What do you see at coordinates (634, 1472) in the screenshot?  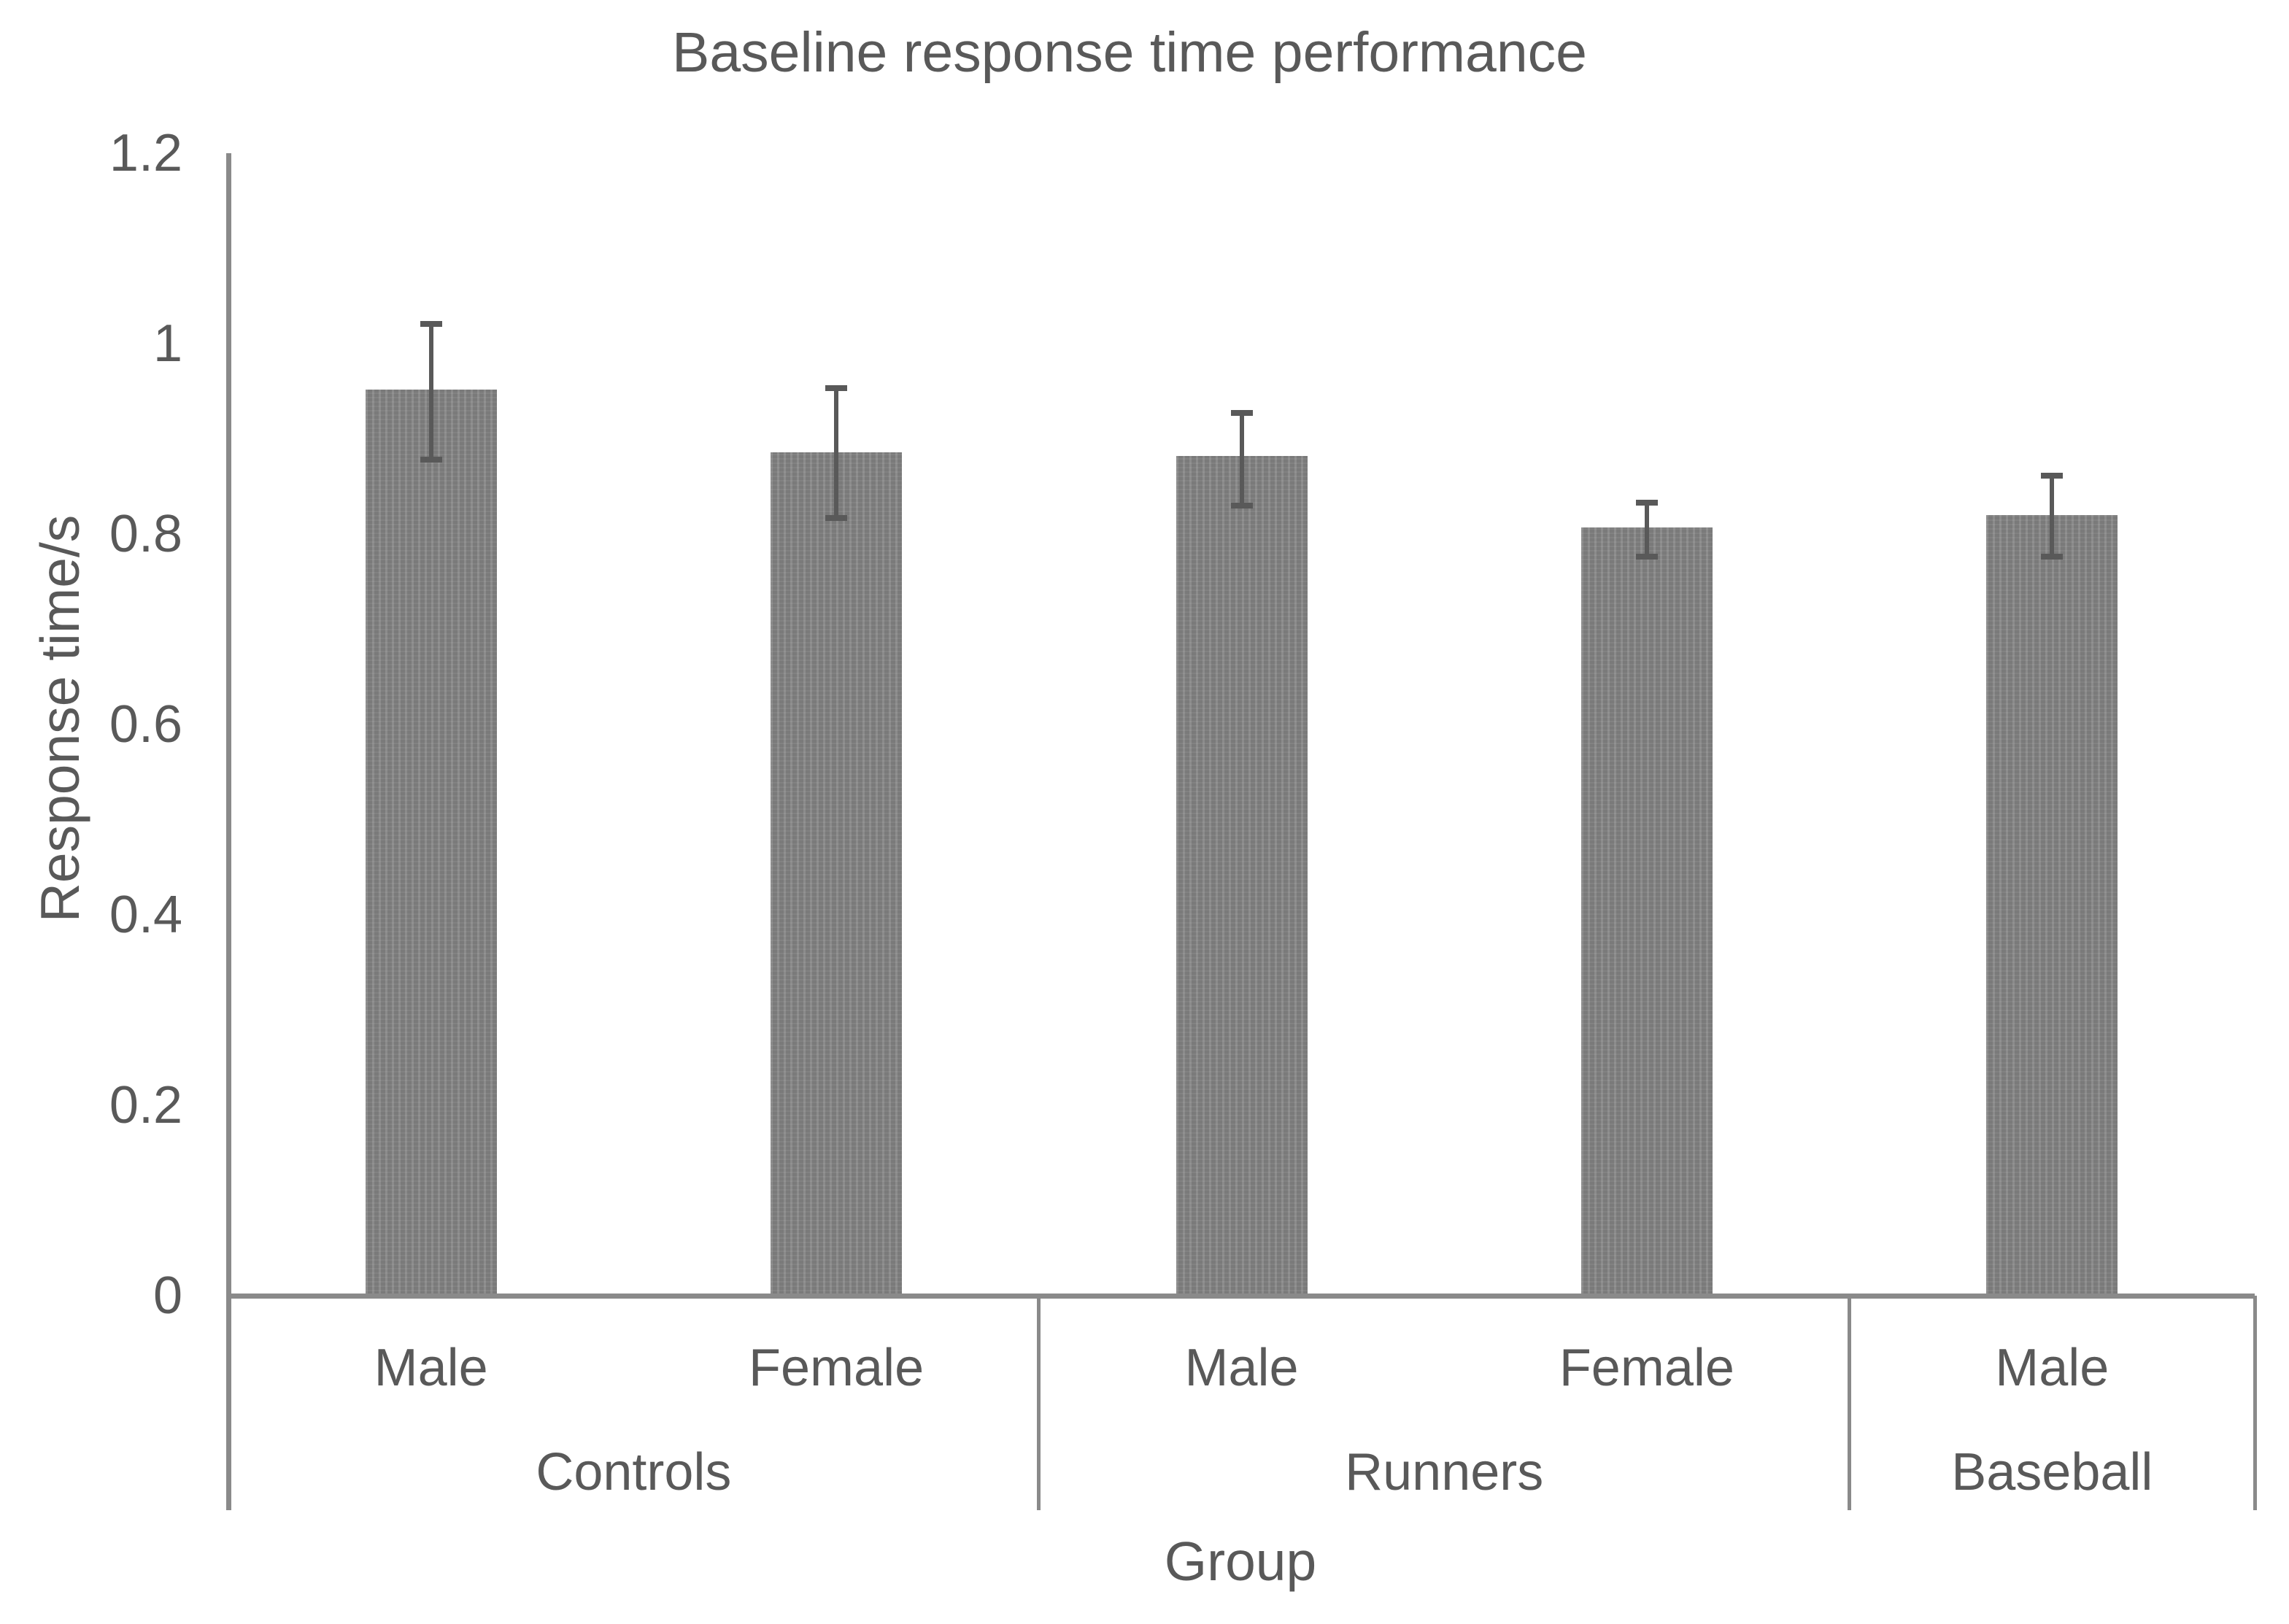 I see `x-group-label: Controls` at bounding box center [634, 1472].